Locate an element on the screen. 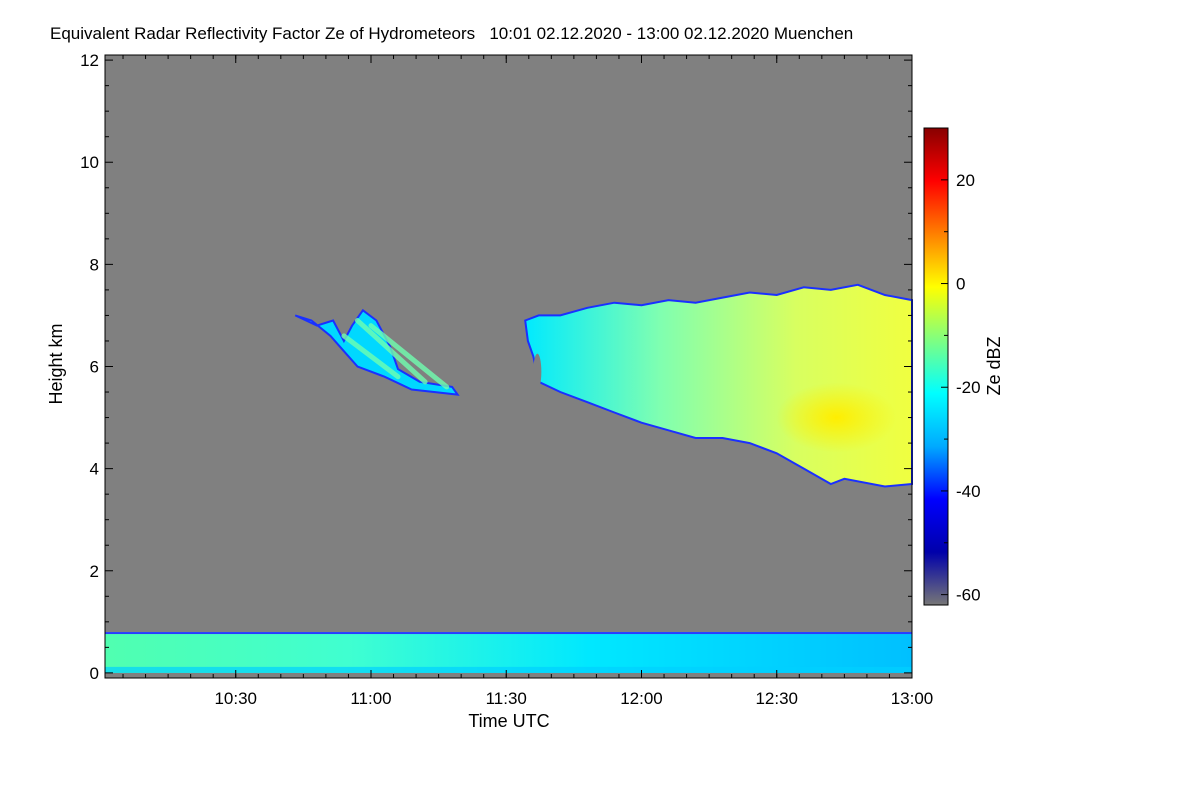  colorbar-tick-label: 20 is located at coordinates (965, 180).